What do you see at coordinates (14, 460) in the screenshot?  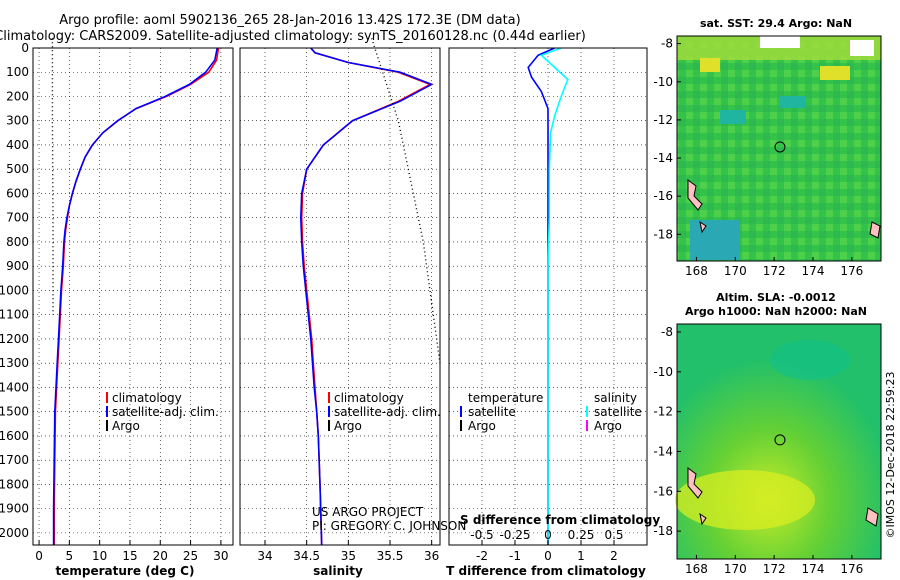 I see `depth-tick-label: 1700` at bounding box center [14, 460].